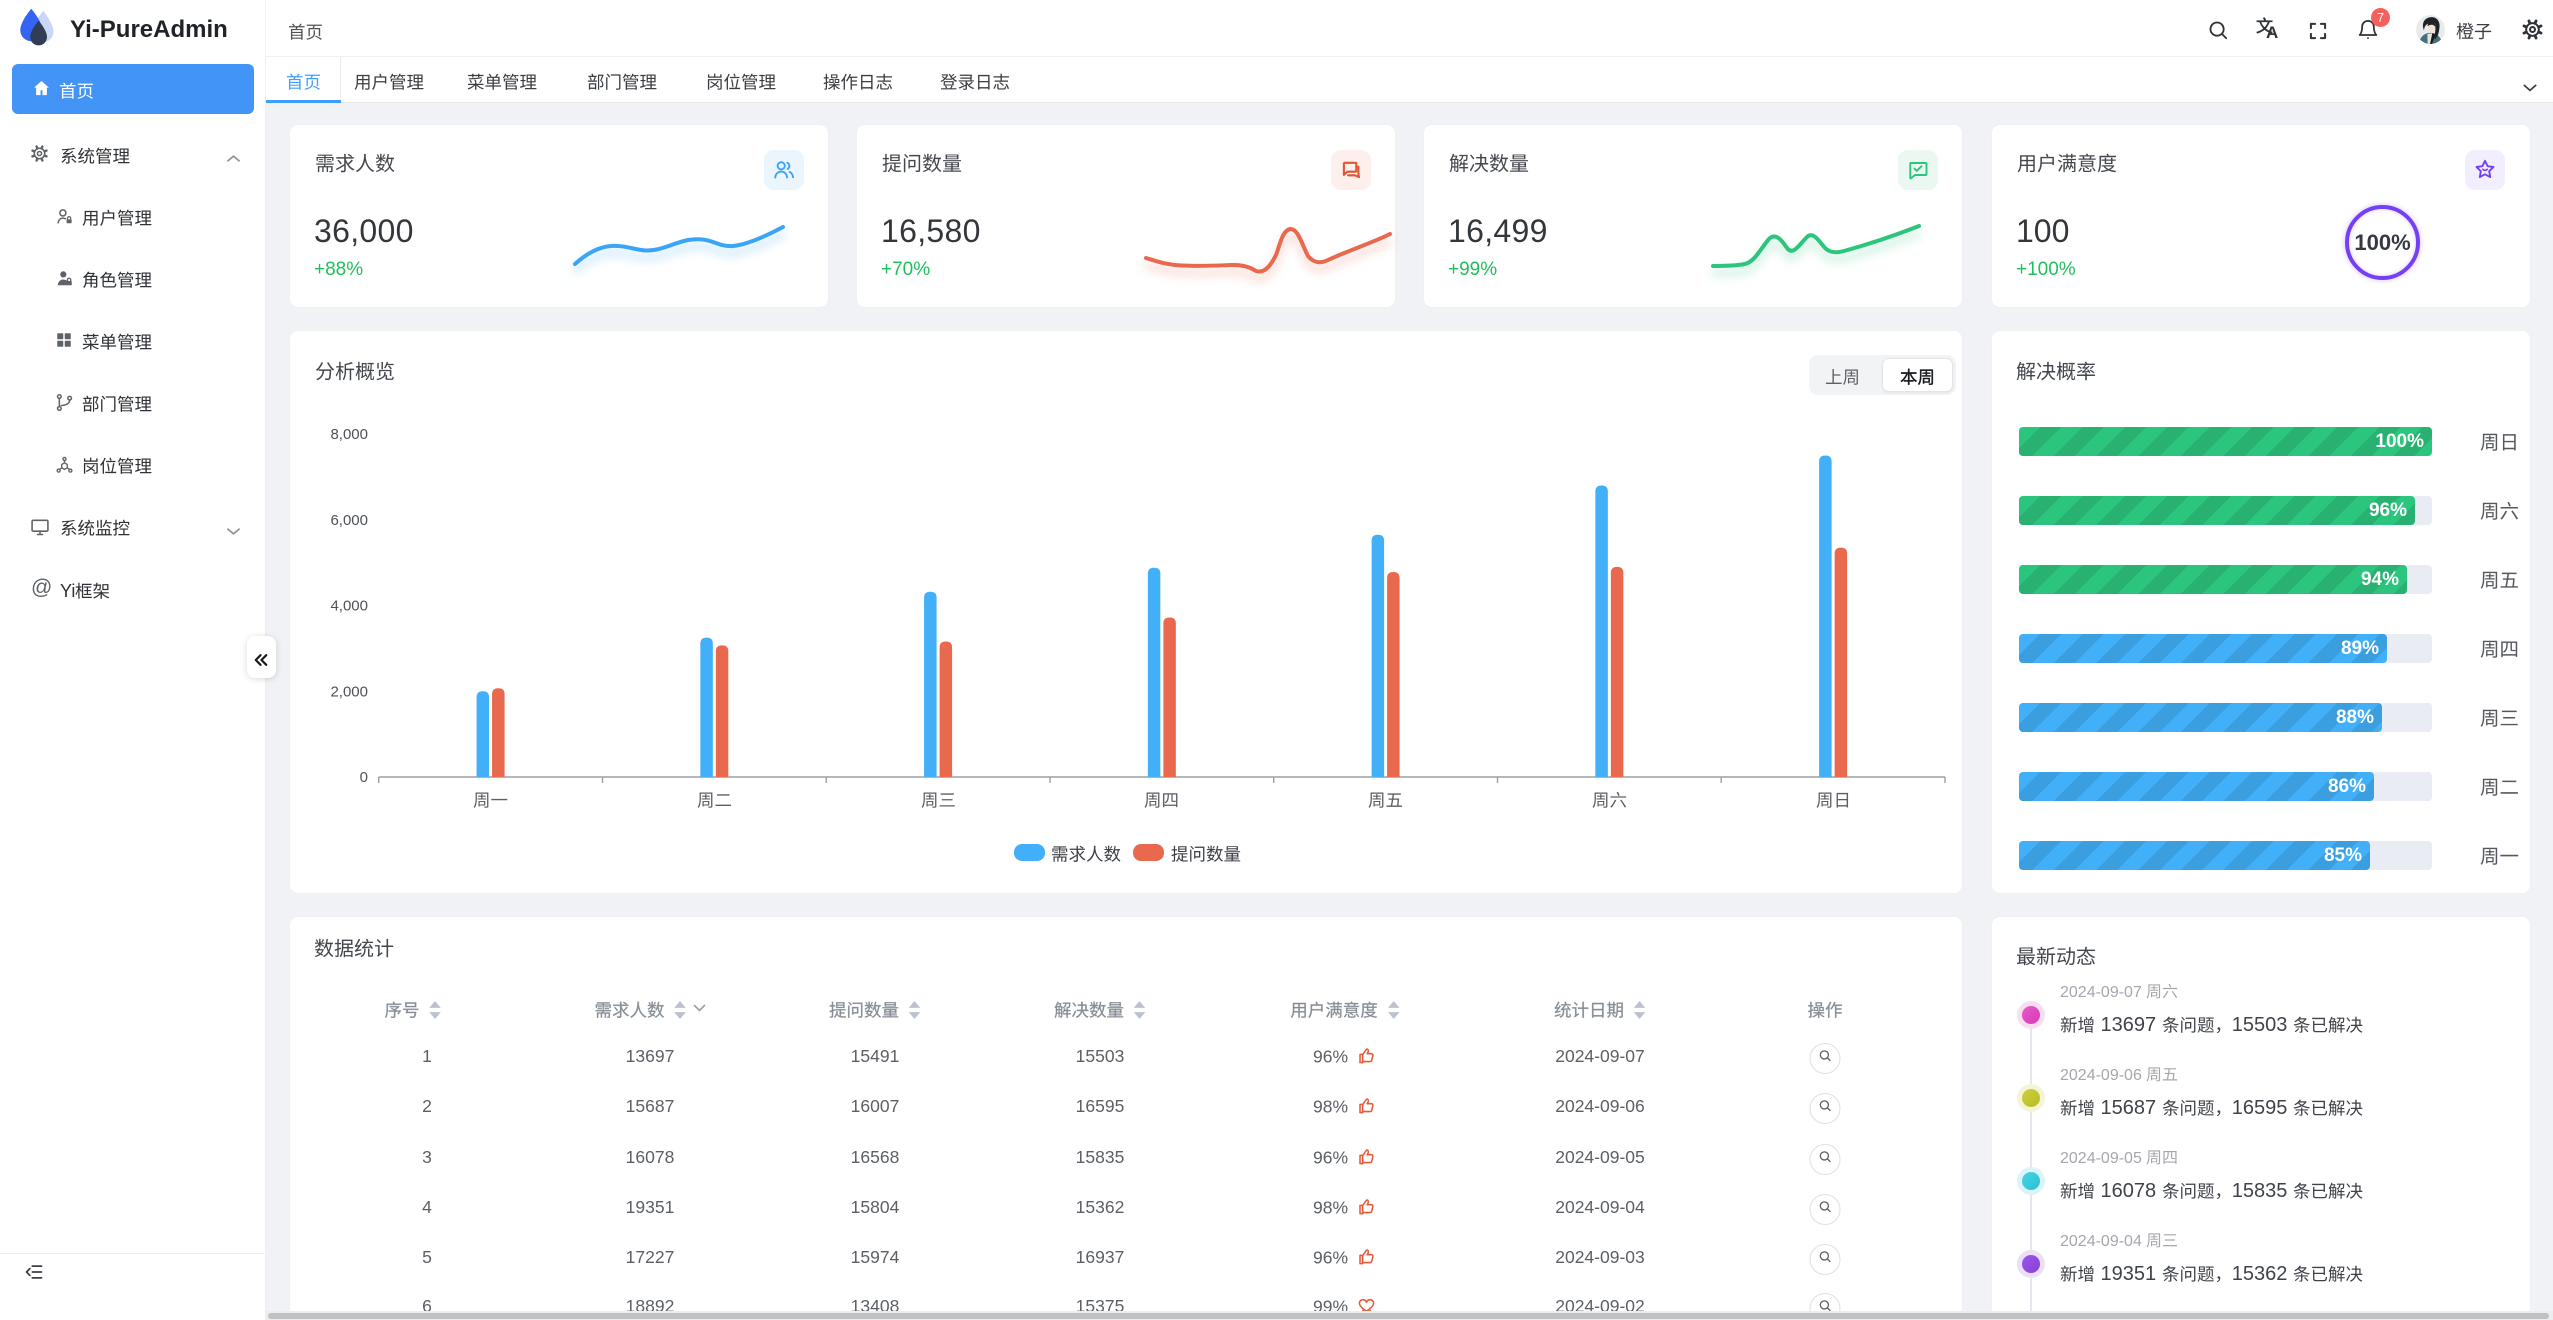  What do you see at coordinates (349, 520) in the screenshot?
I see `svg-text: 6,000` at bounding box center [349, 520].